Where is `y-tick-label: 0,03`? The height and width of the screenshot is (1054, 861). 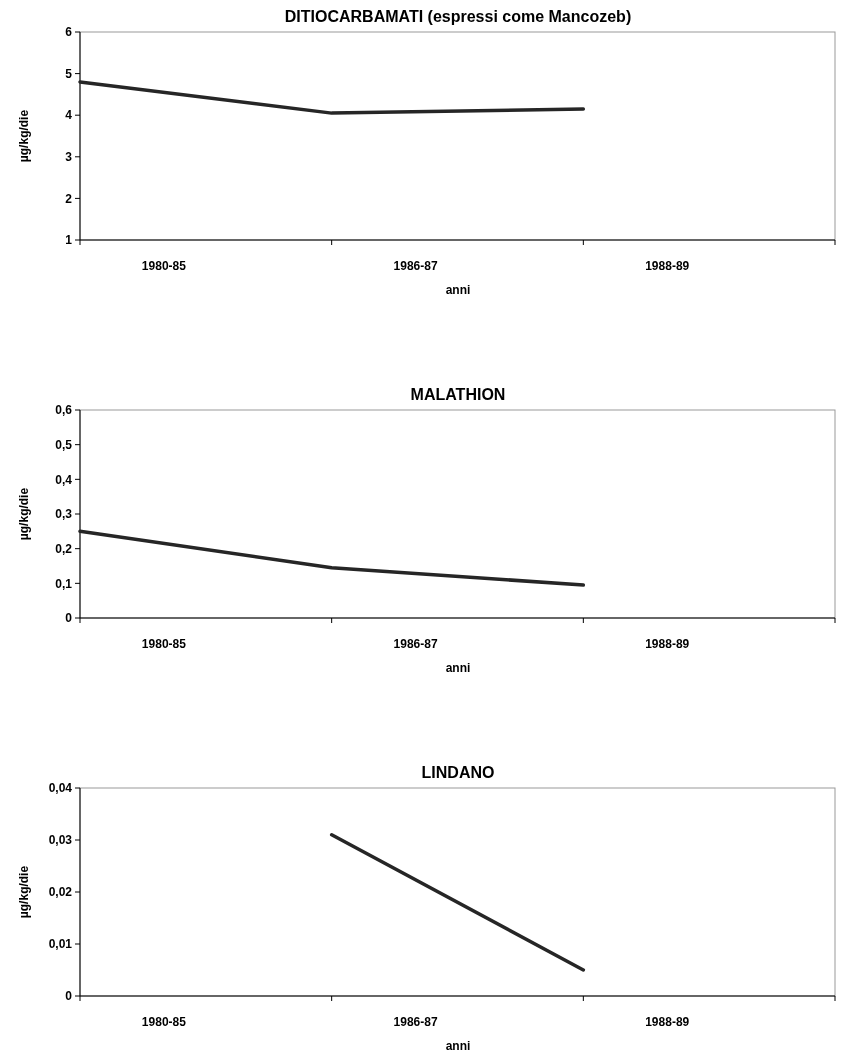 y-tick-label: 0,03 is located at coordinates (60, 840).